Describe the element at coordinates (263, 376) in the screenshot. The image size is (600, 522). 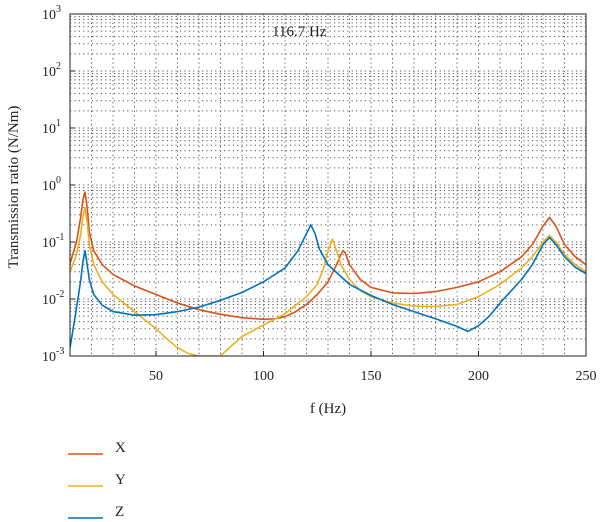
I see `x-tick-label: 100` at that location.